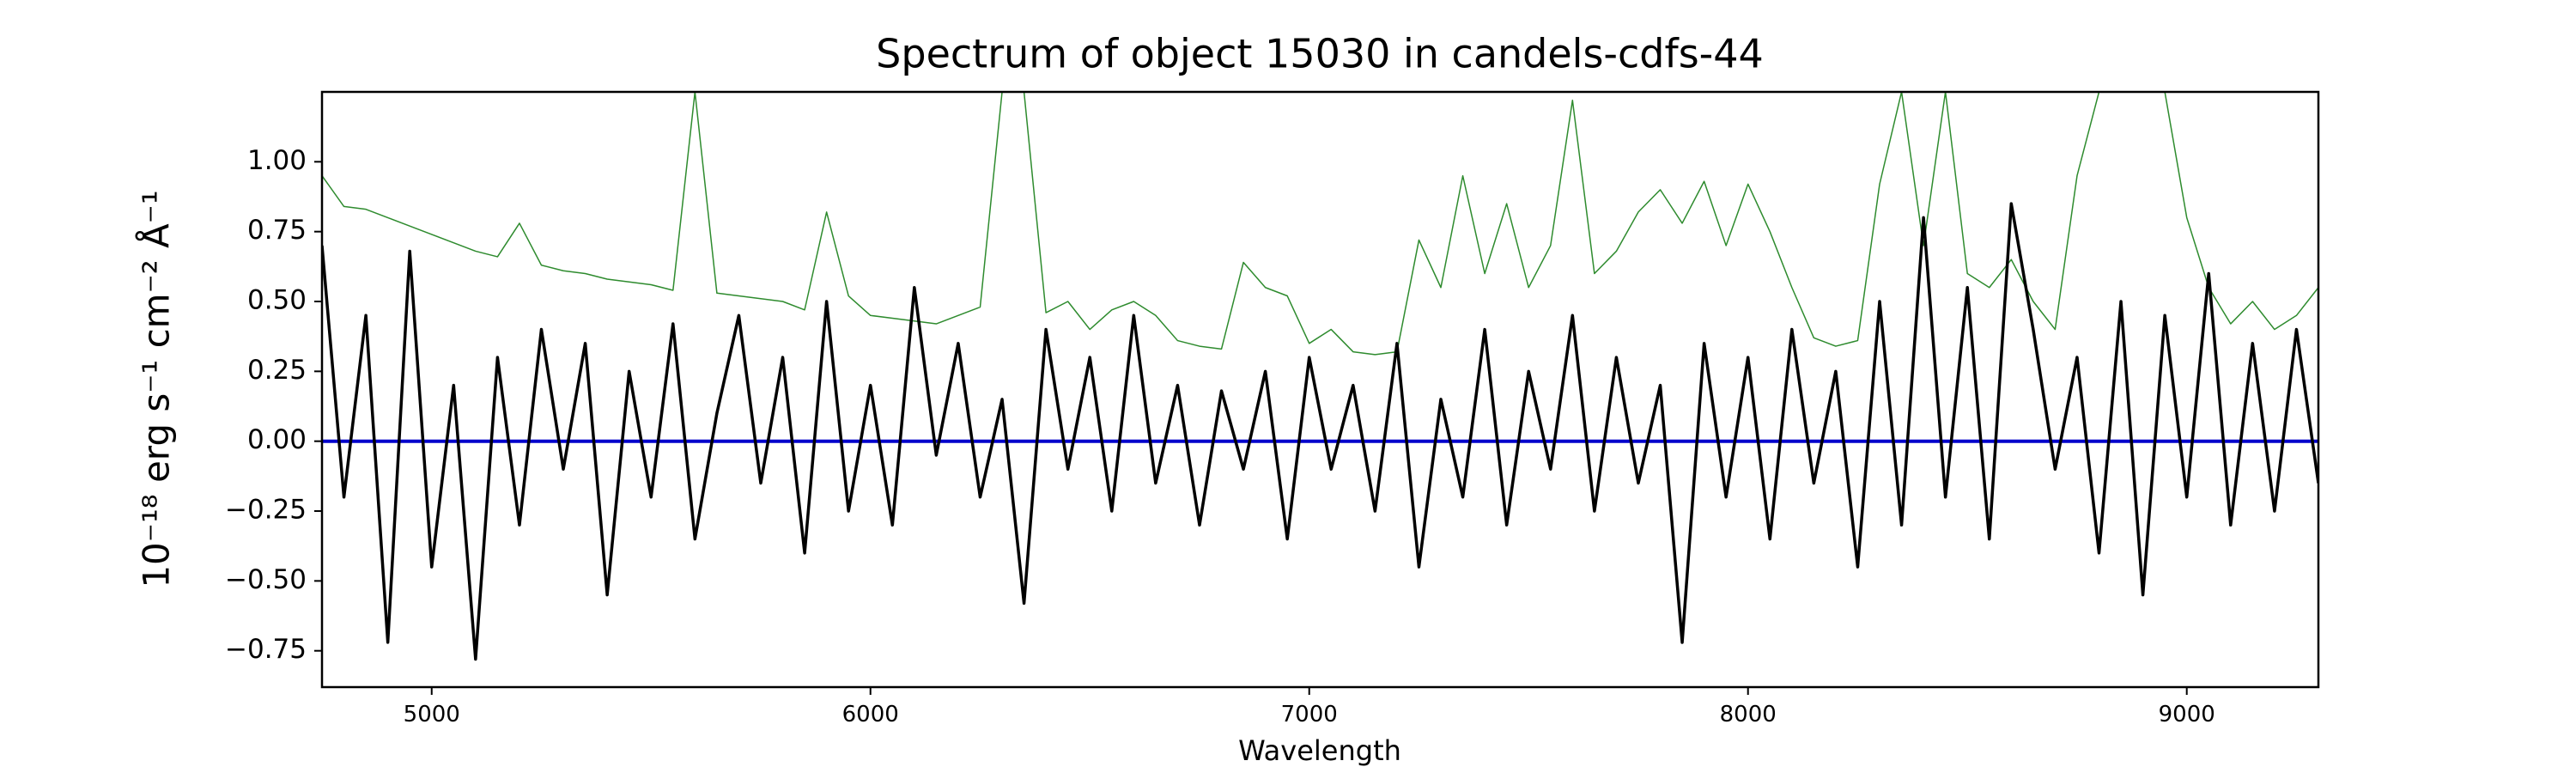  I want to click on y-tick-label: 0.25, so click(277, 370).